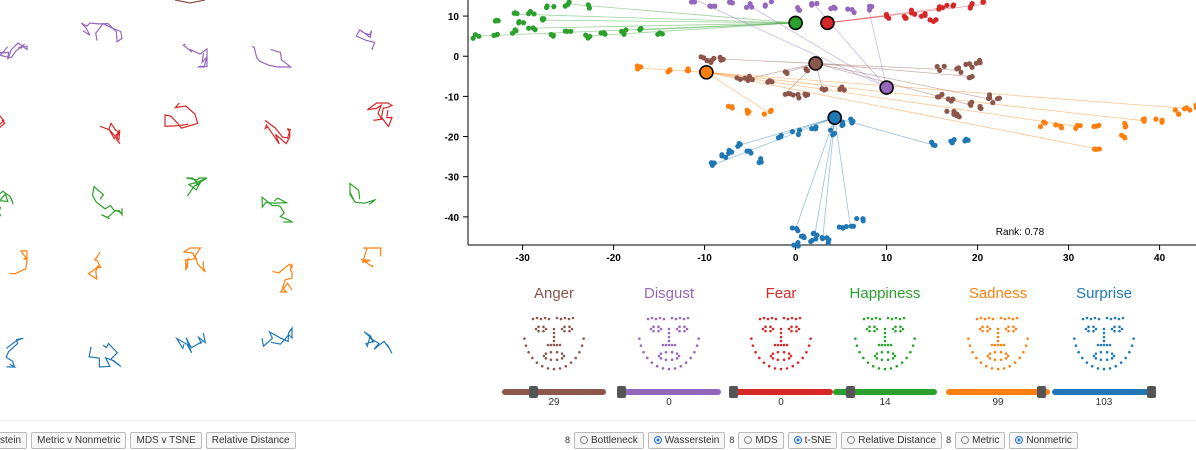 The width and height of the screenshot is (1196, 450). What do you see at coordinates (892, 440) in the screenshot?
I see `relative-distance-radio: Relative Distance` at bounding box center [892, 440].